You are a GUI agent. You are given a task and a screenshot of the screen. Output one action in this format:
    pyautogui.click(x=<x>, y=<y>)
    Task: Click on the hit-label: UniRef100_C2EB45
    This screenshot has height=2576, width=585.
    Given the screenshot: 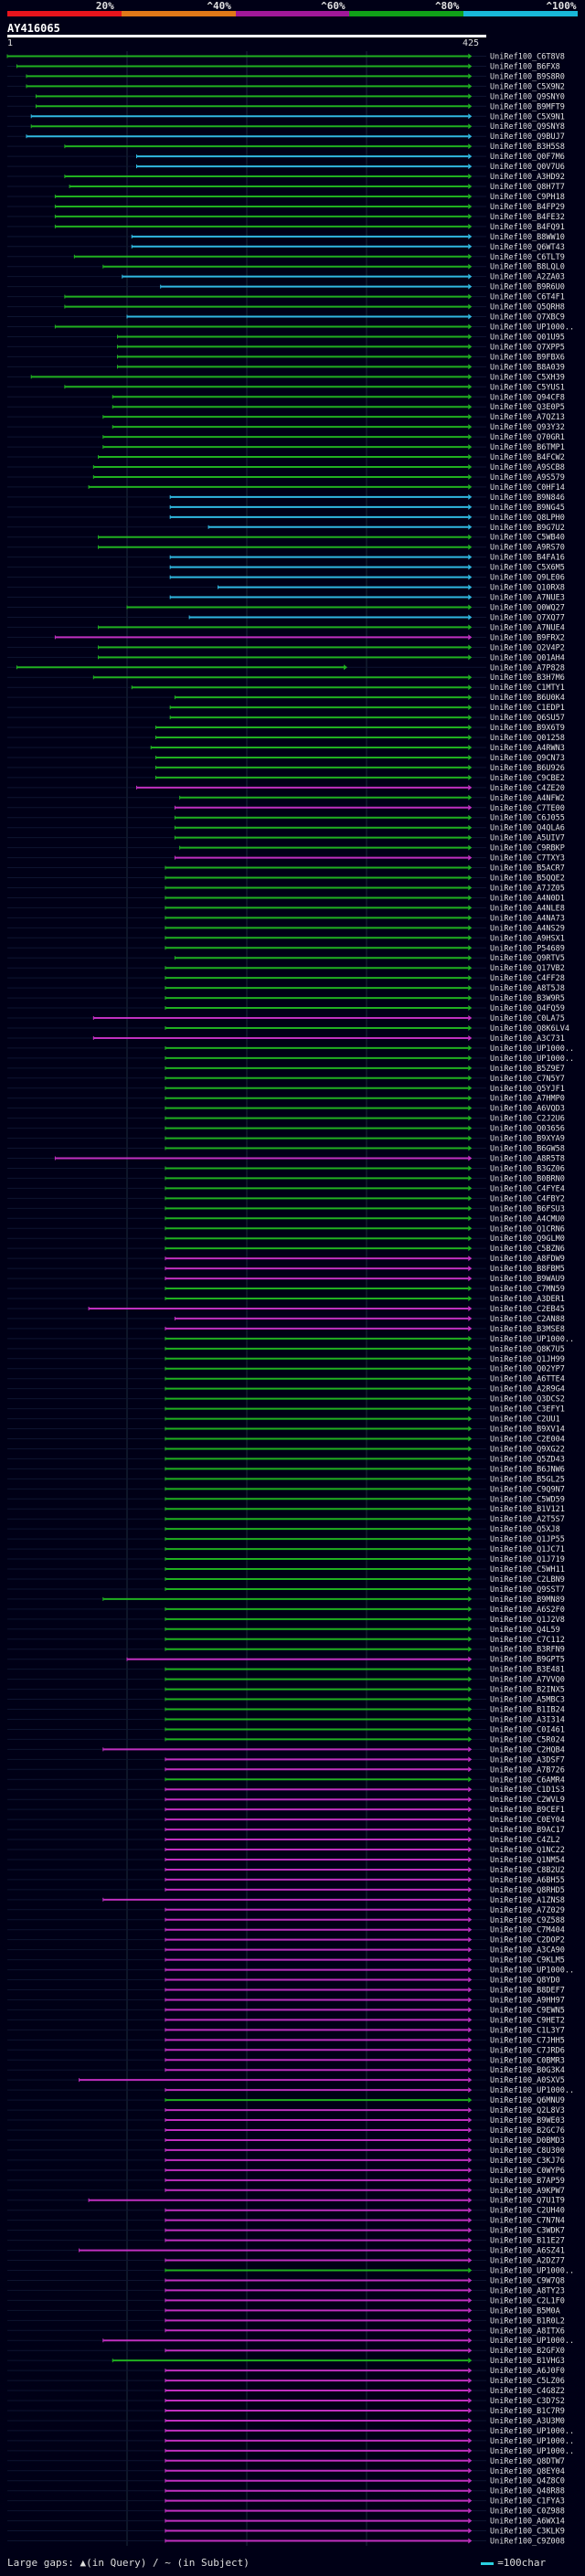 What is the action you would take?
    pyautogui.click(x=528, y=1309)
    